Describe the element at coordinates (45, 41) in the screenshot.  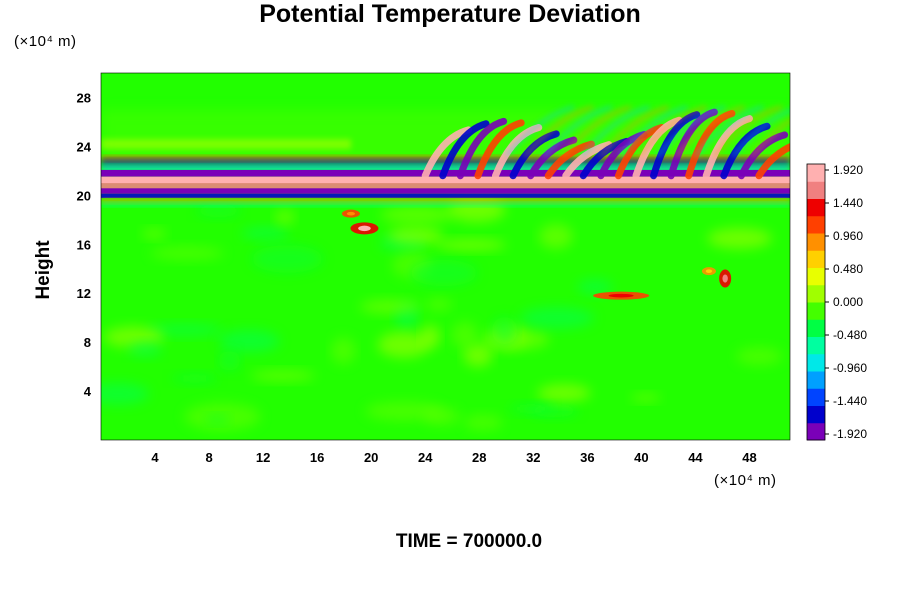
I see `y-axis-unit: (×10⁴ m)` at that location.